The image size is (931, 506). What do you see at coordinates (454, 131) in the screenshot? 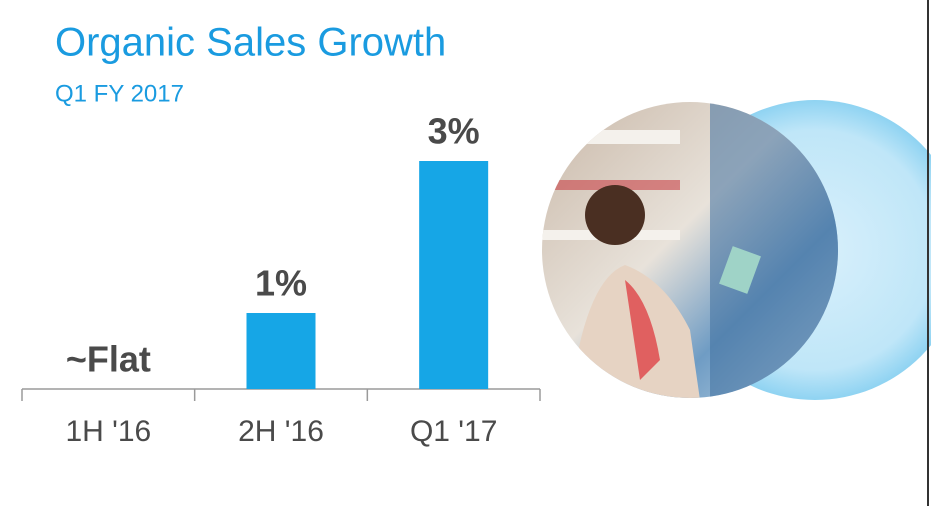
I see `value-label: 3%` at bounding box center [454, 131].